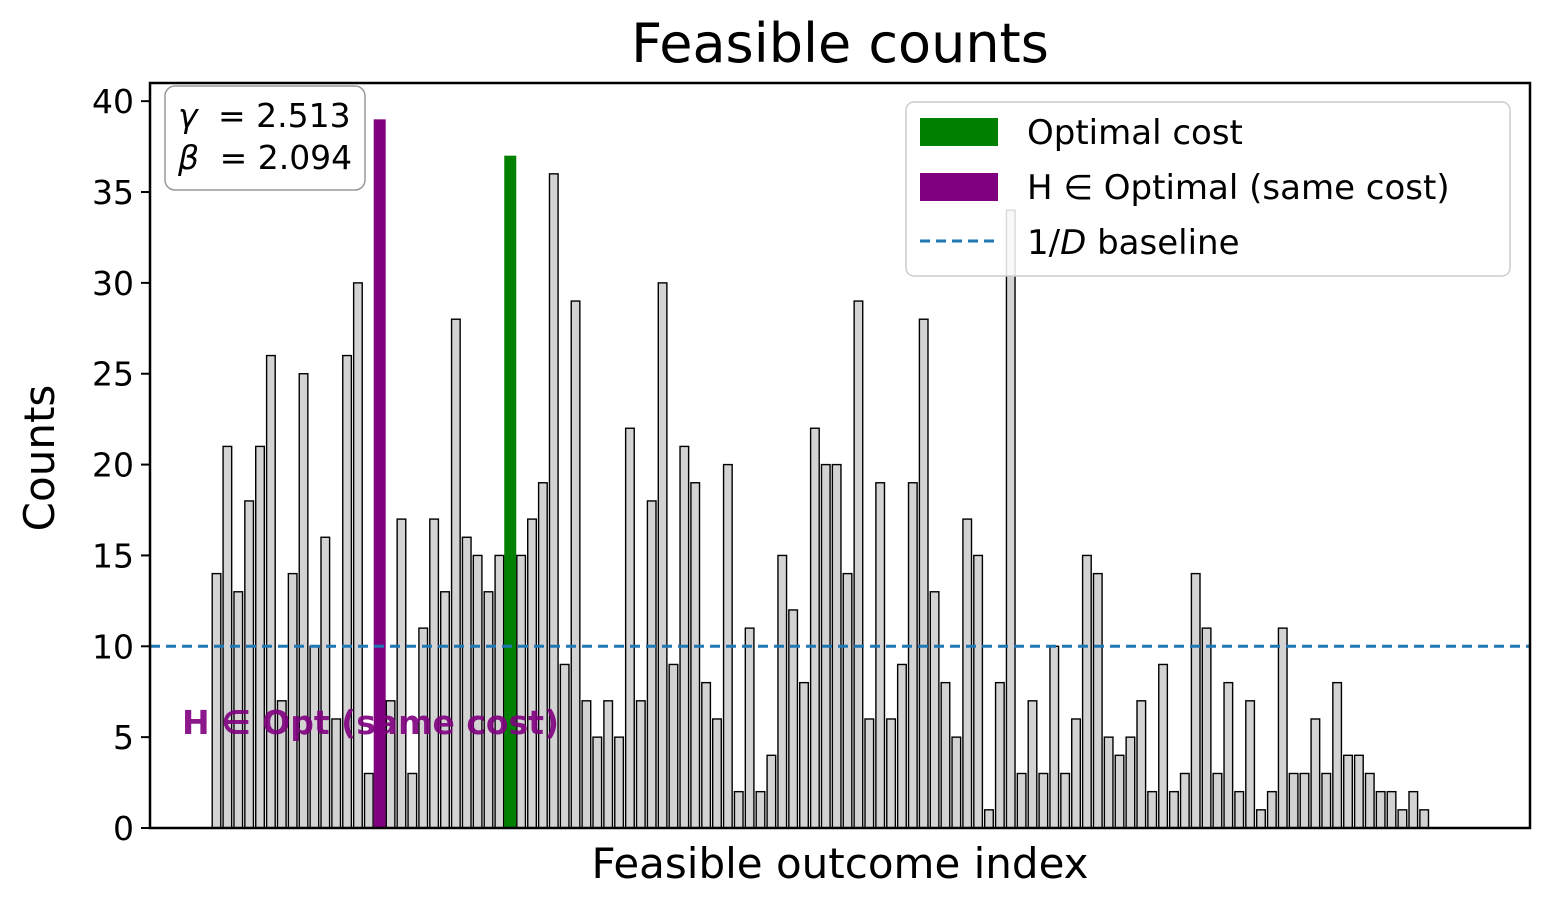  Describe the element at coordinates (839, 863) in the screenshot. I see `x-axis-label: Feasible outcome index` at that location.